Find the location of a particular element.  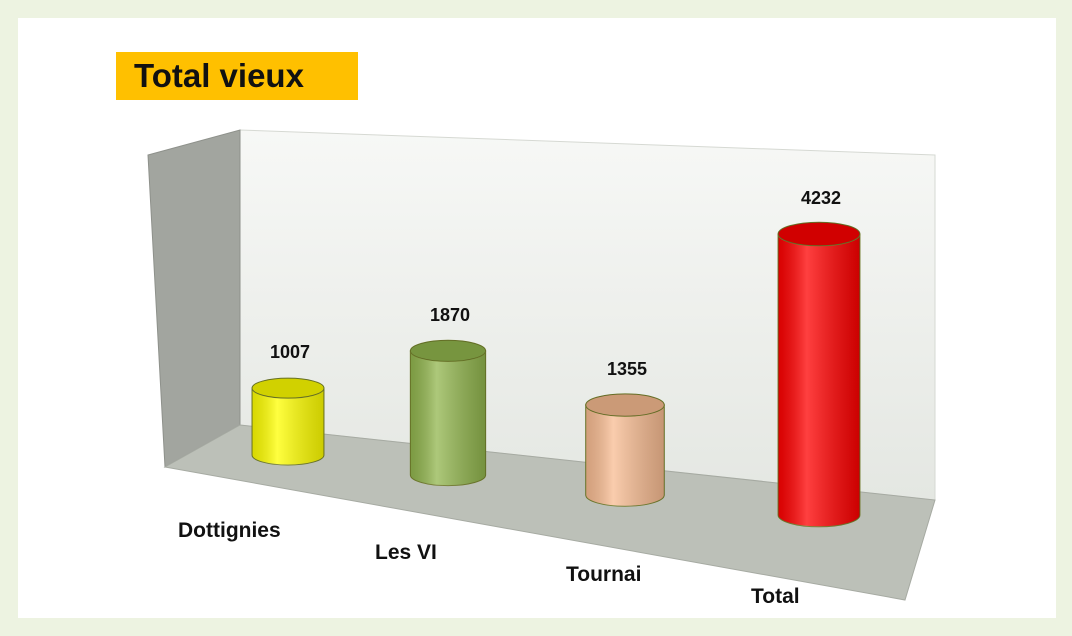

value-label: 4232 is located at coordinates (821, 198).